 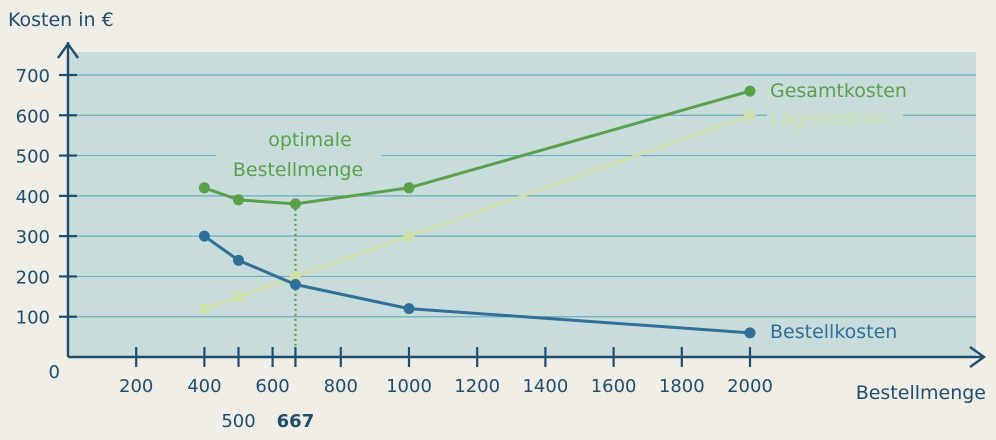 What do you see at coordinates (61, 20) in the screenshot?
I see `y-axis-title: Kosten in €` at bounding box center [61, 20].